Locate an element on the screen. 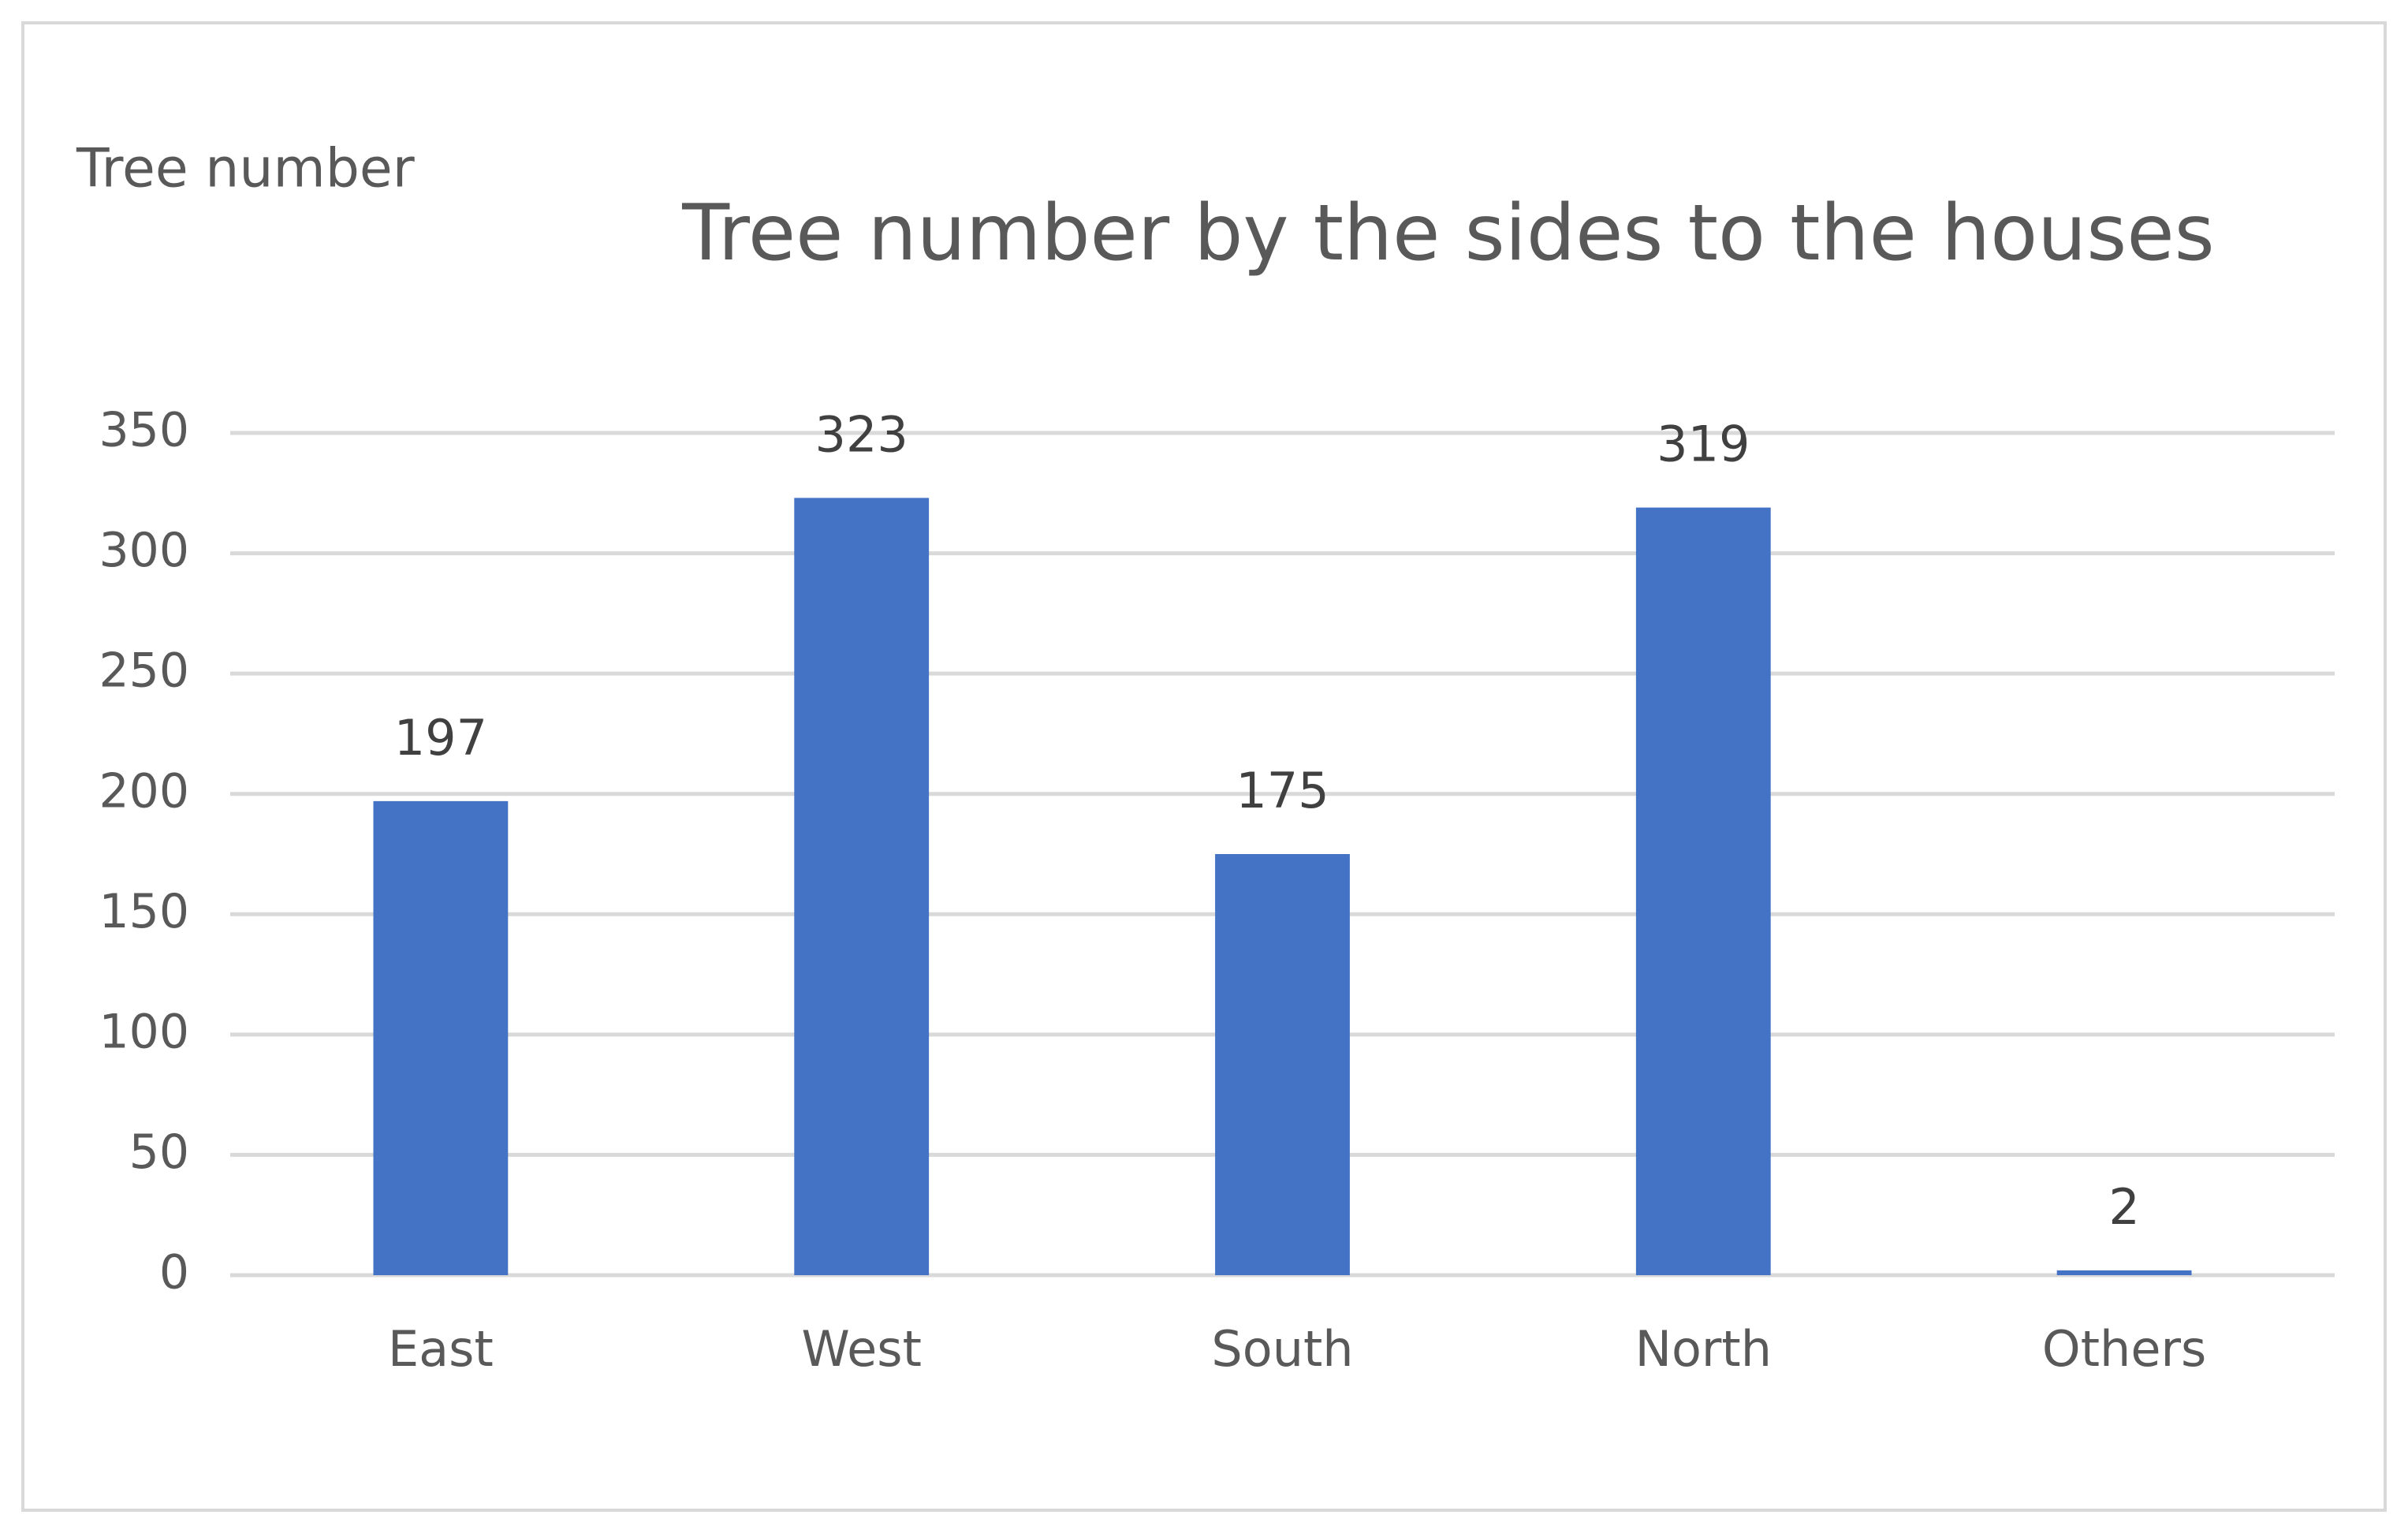 This screenshot has height=1537, width=2408. chart-title: Tree number by the sides to the houses is located at coordinates (1448, 233).